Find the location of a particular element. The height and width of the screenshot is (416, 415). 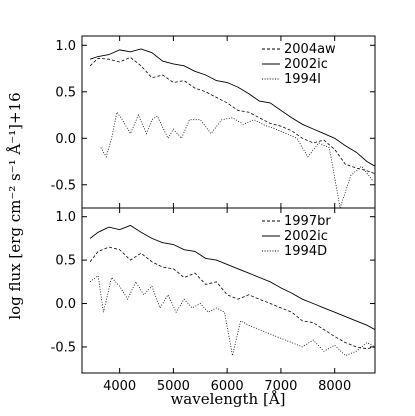

top-ytick-label: 1.0 is located at coordinates (65, 46).